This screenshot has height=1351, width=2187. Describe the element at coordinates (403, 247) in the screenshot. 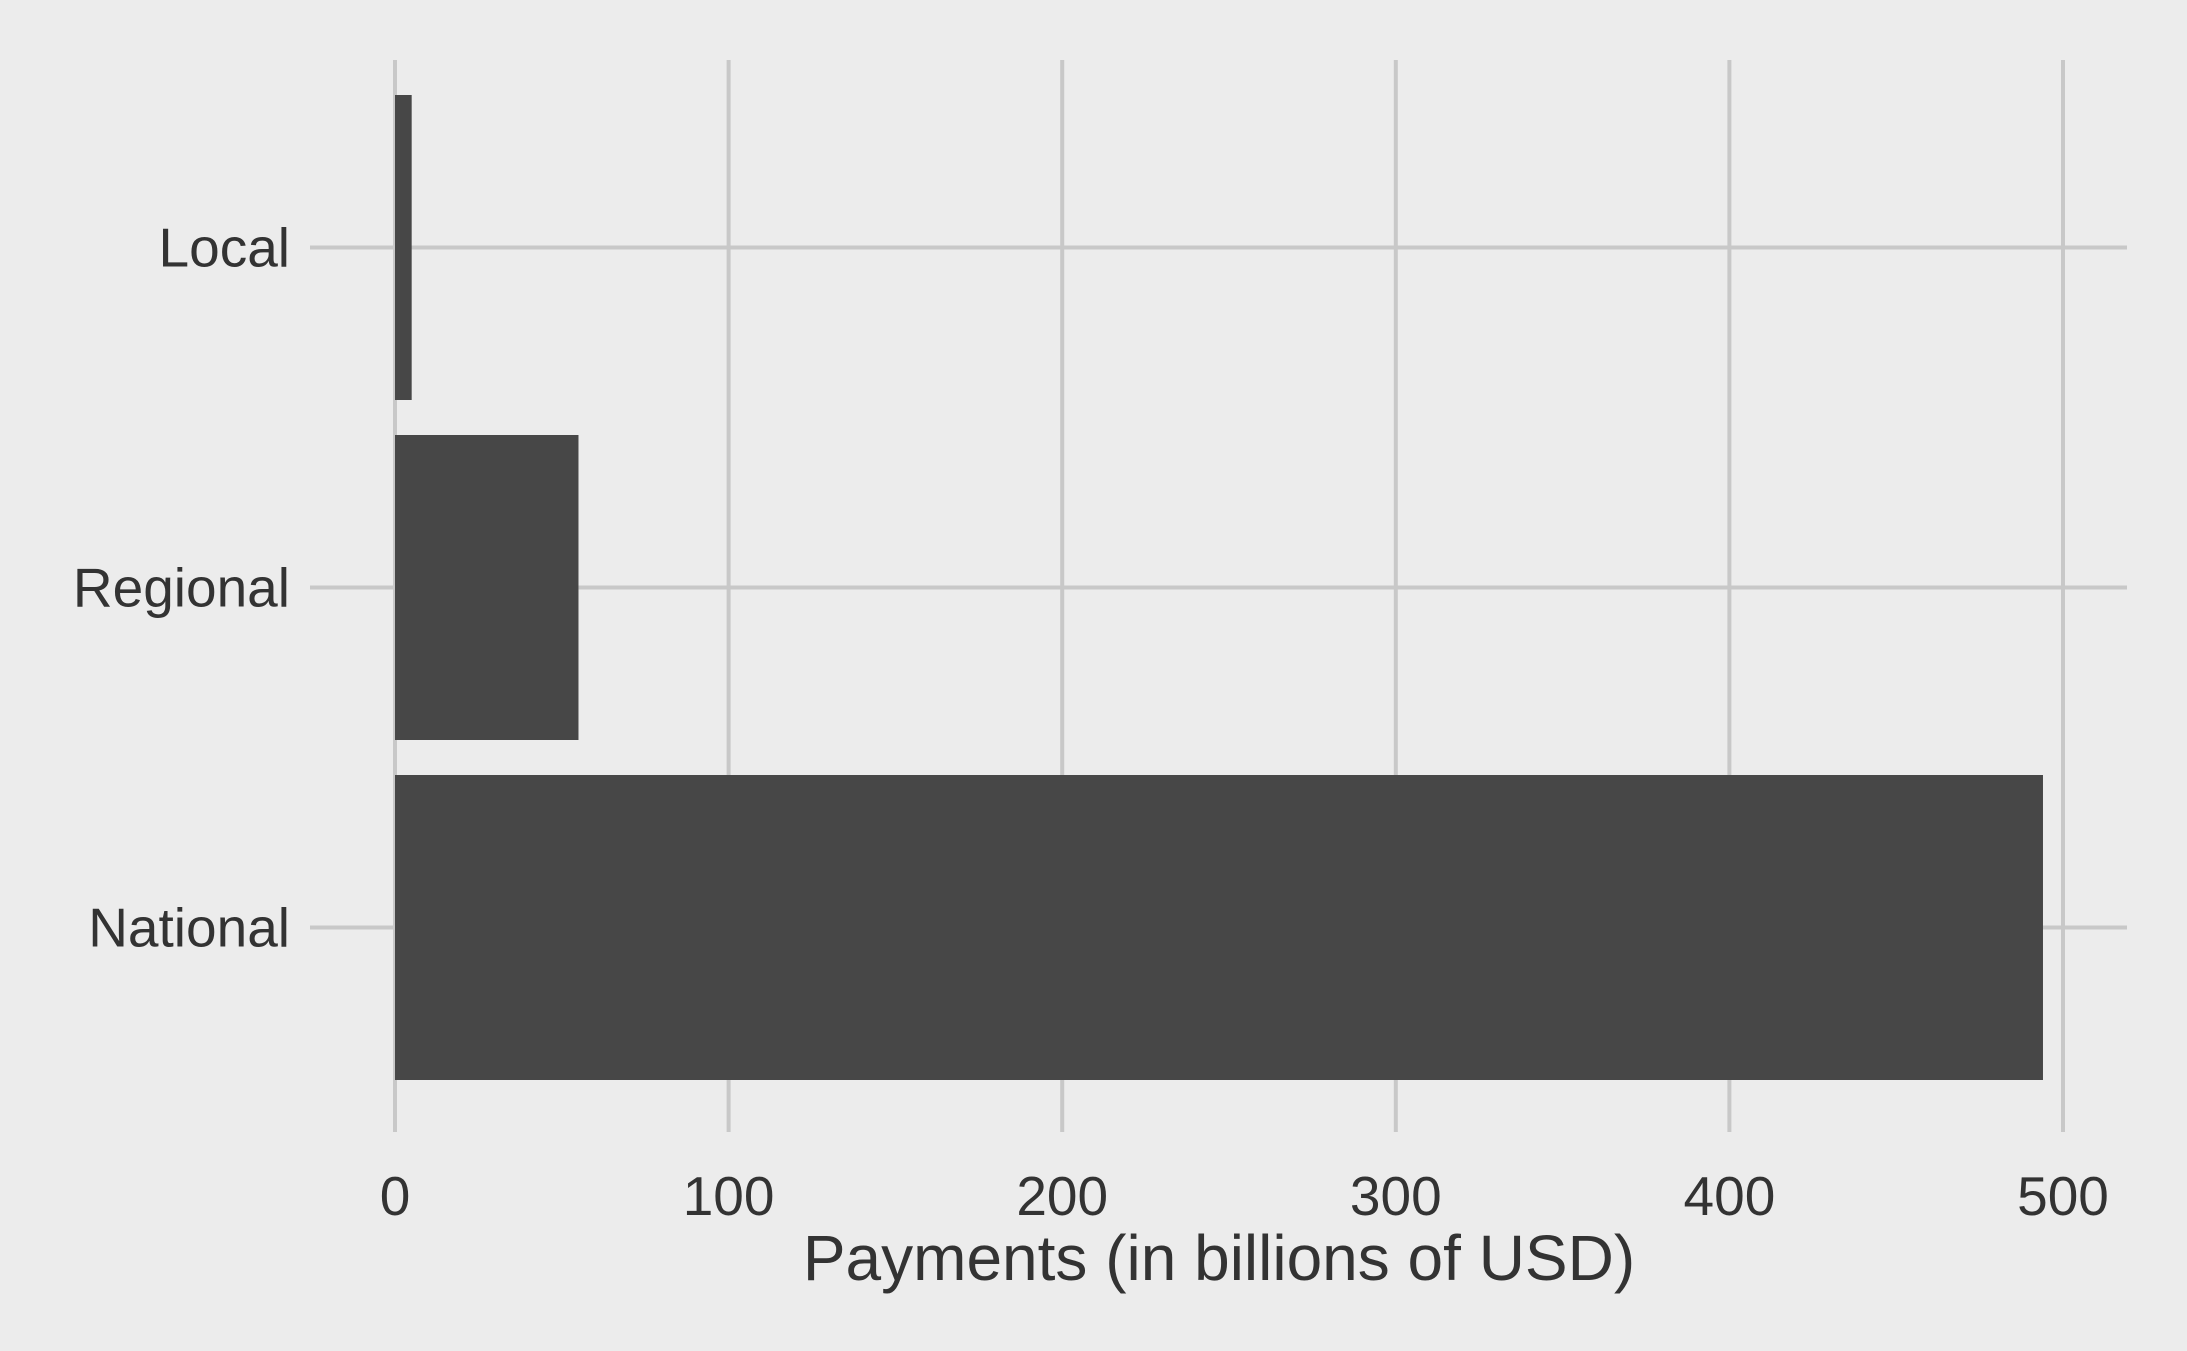

I see `bar-local` at that location.